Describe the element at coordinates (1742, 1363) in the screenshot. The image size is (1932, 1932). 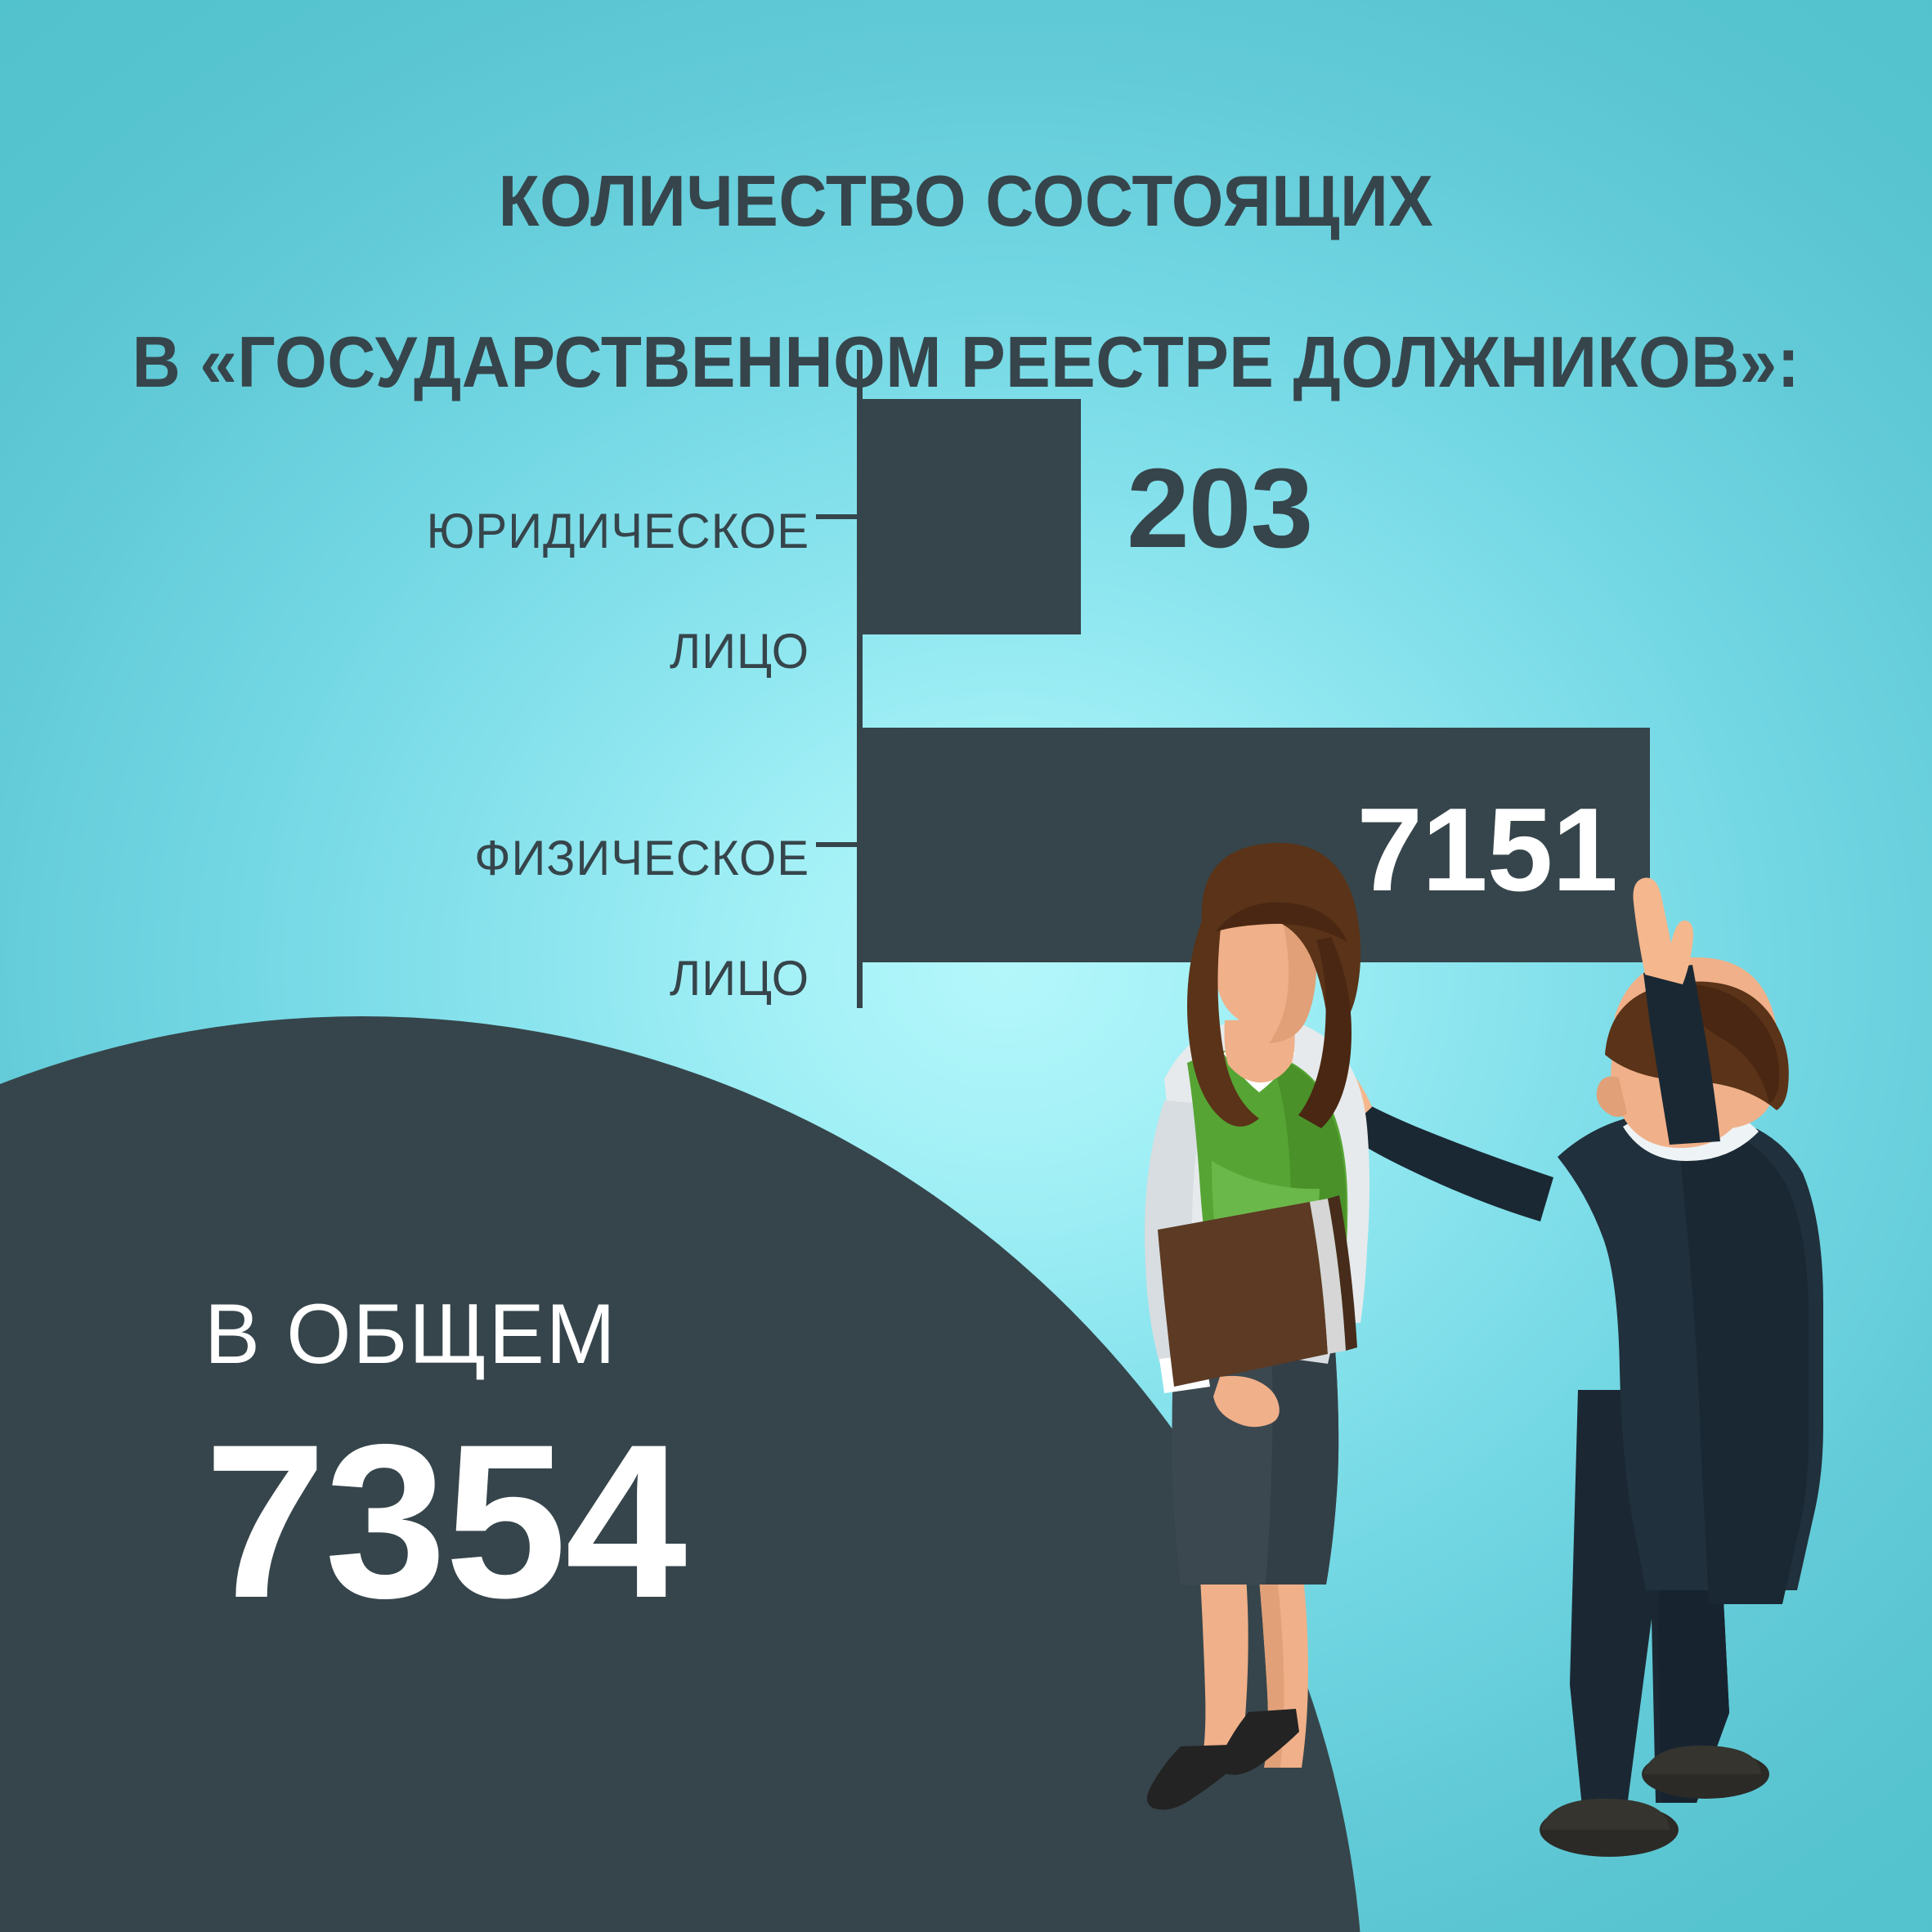
I see `man-jacket-shadow` at that location.